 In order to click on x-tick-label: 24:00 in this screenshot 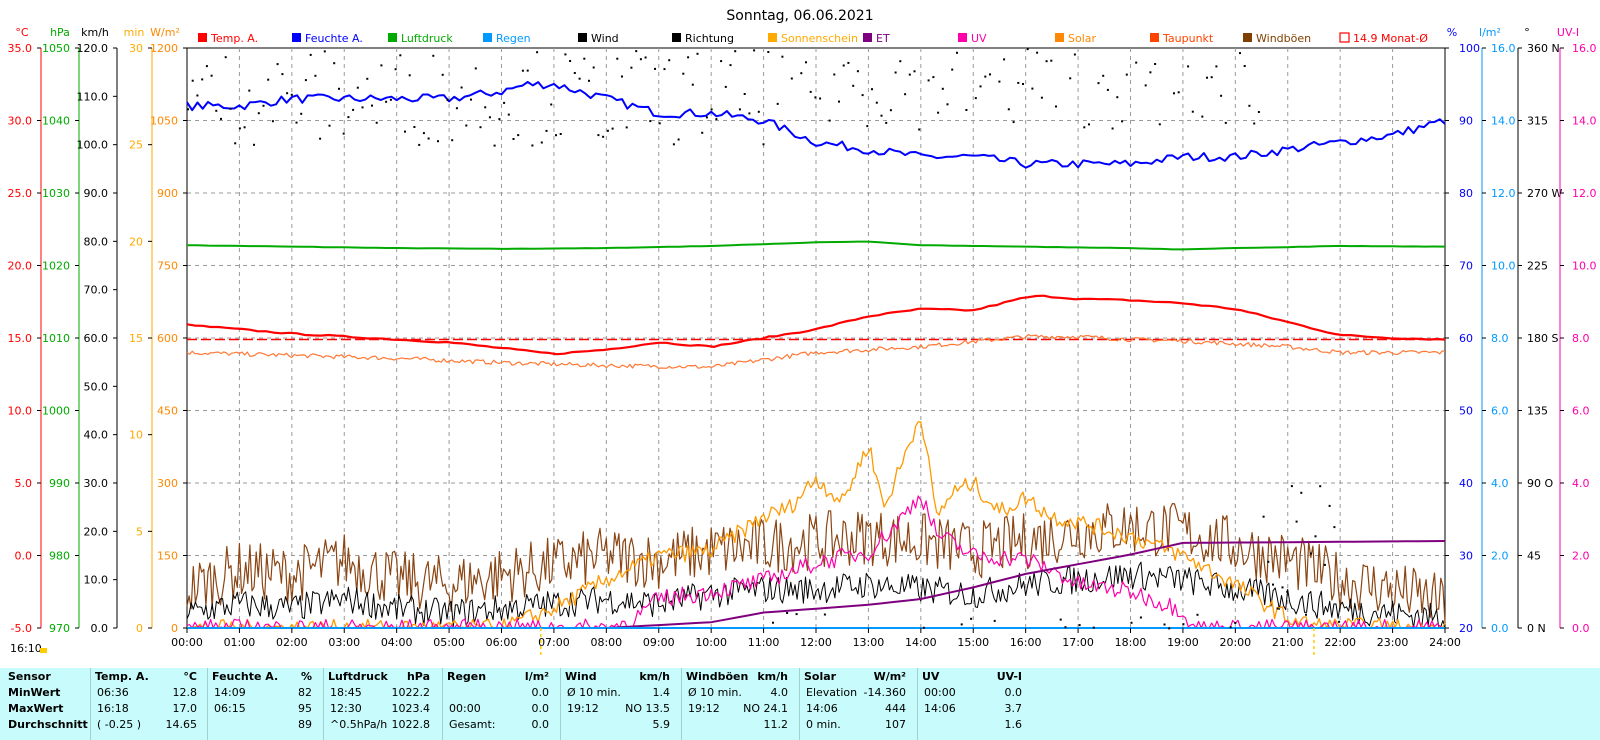, I will do `click(1445, 642)`.